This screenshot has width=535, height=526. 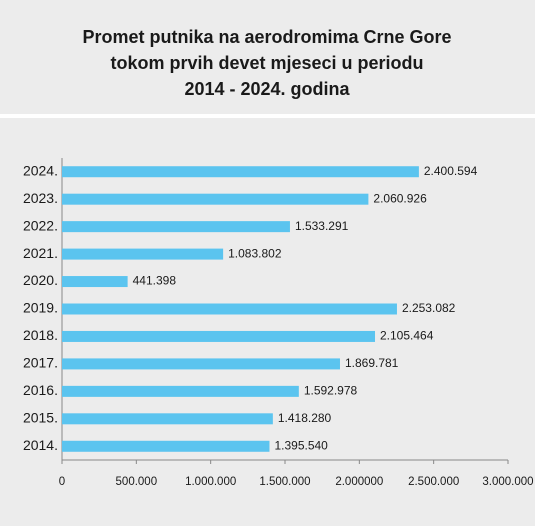 I want to click on data-label: 1.418.280, so click(x=305, y=418).